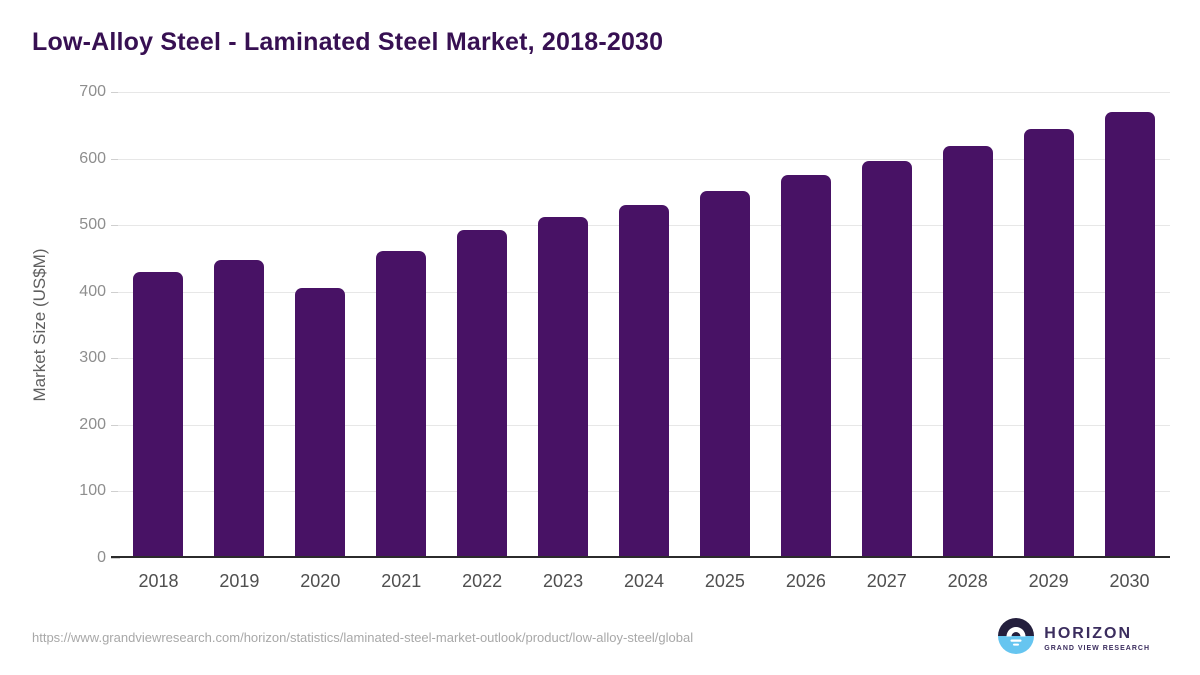  What do you see at coordinates (805, 366) in the screenshot?
I see `bar-2026` at bounding box center [805, 366].